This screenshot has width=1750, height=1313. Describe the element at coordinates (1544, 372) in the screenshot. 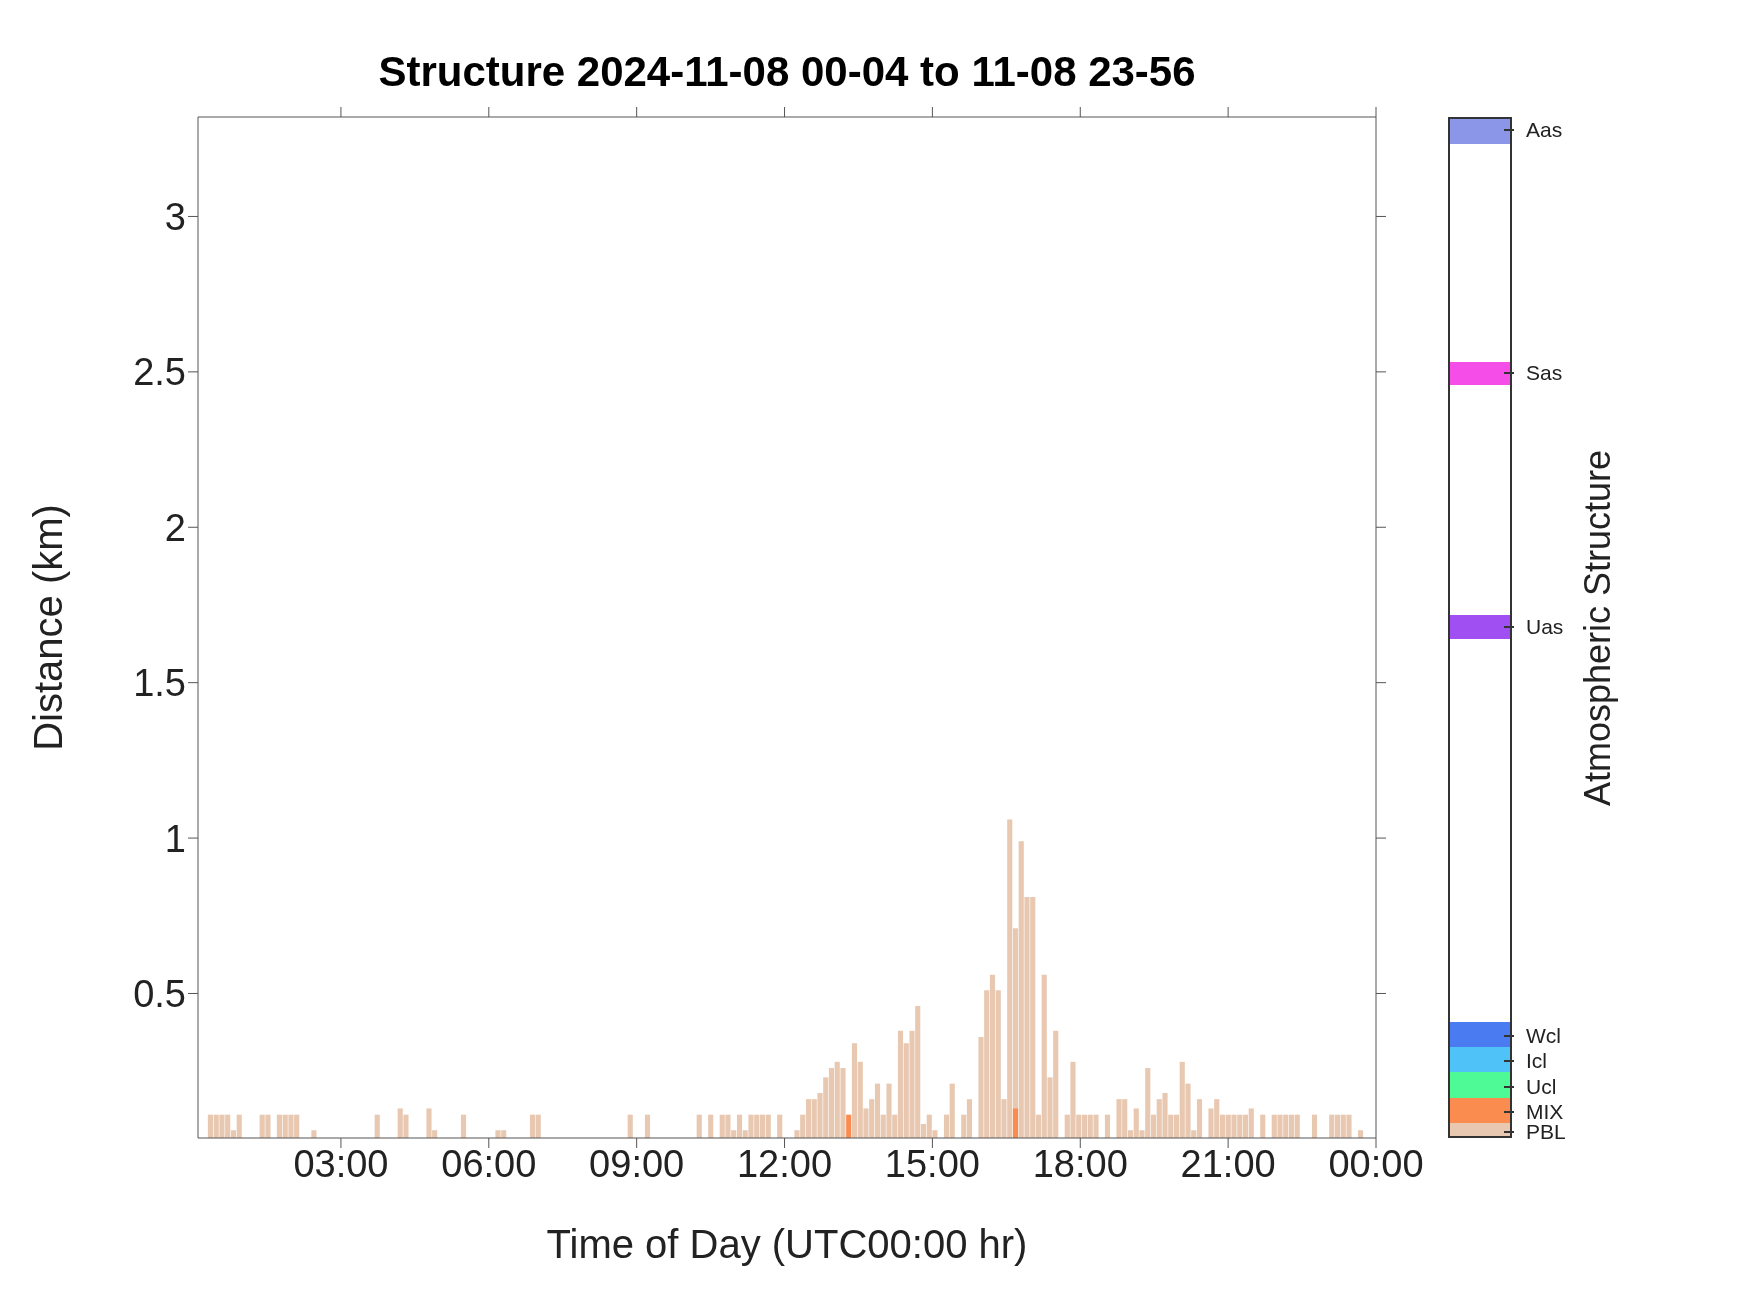

I see `legend-label: Sas` at that location.